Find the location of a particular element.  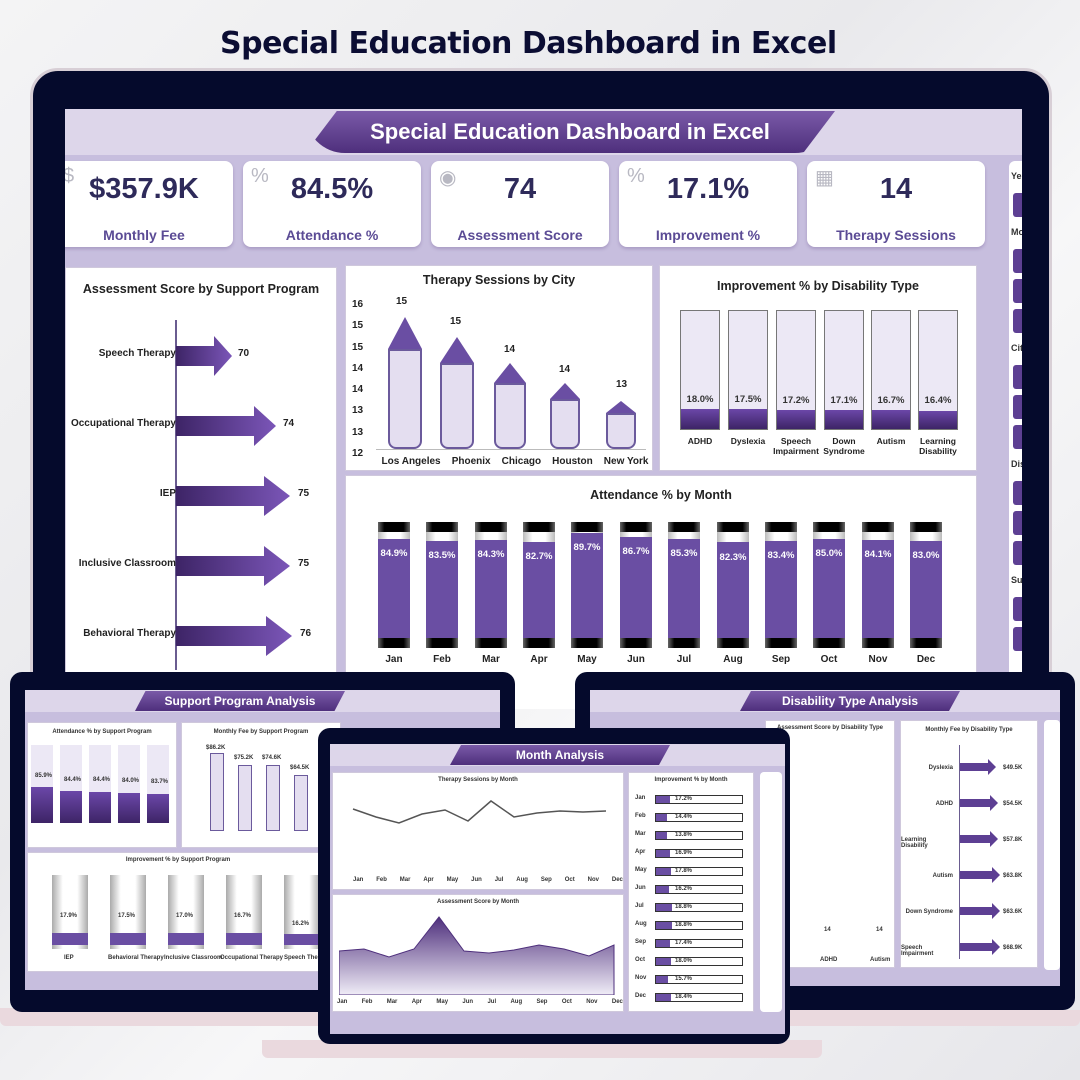

month-label: Nov is located at coordinates (878, 659).